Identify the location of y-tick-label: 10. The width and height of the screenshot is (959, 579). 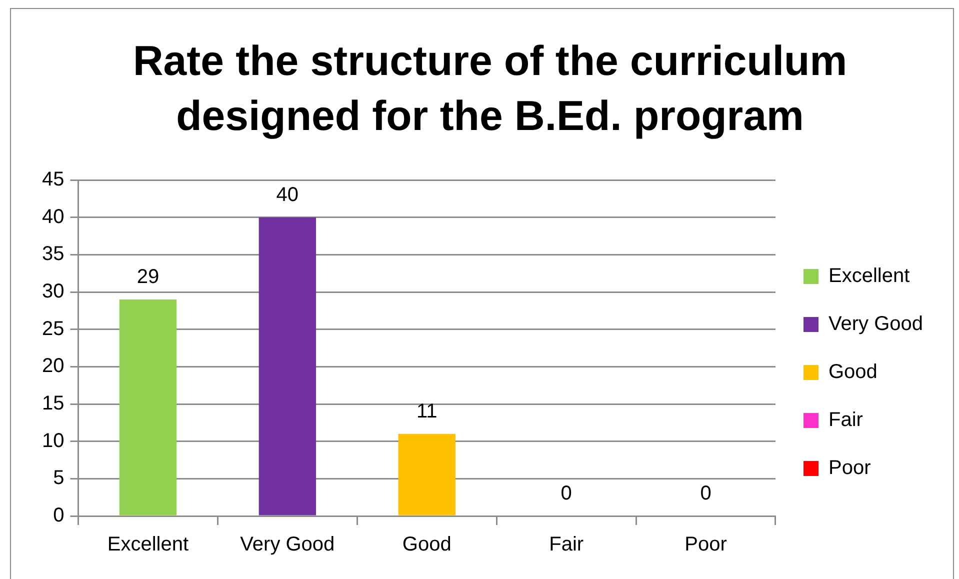
(53, 441).